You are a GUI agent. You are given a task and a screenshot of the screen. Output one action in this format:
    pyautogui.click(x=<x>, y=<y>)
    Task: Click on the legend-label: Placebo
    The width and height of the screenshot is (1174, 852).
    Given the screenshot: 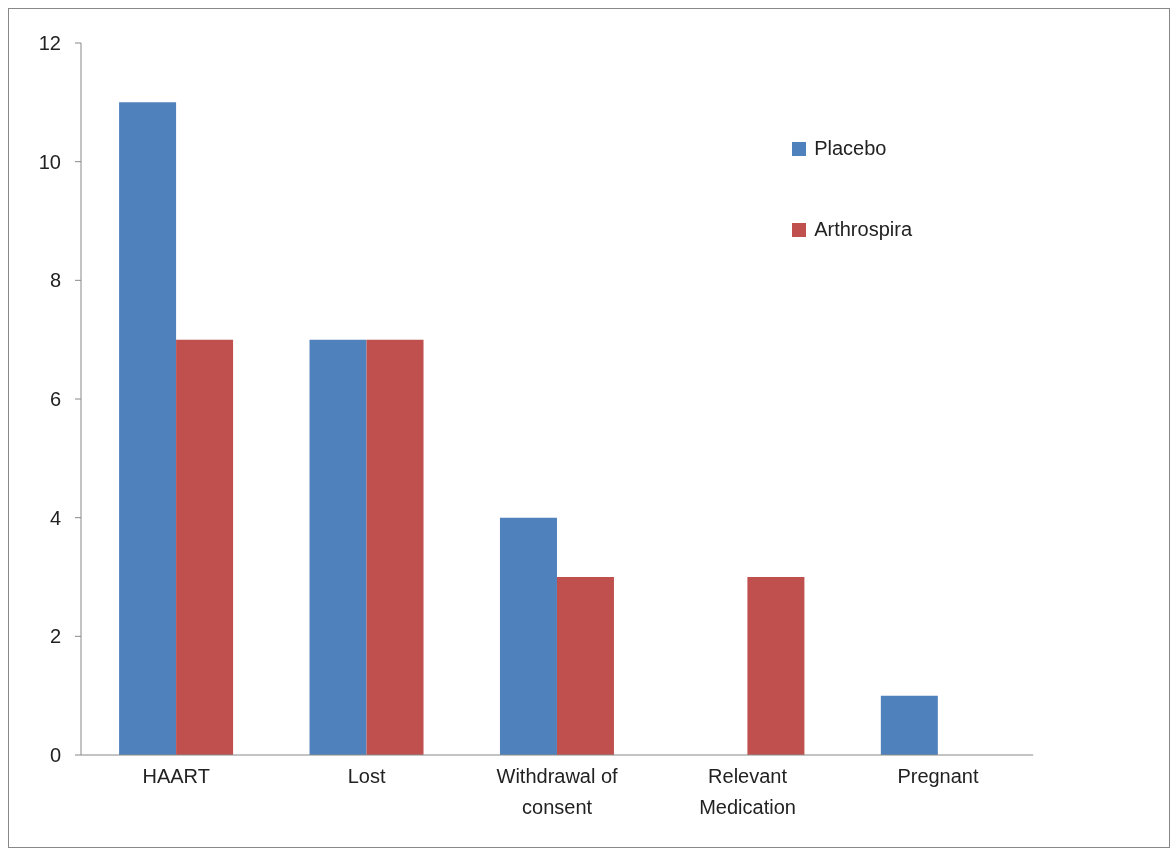 What is the action you would take?
    pyautogui.click(x=850, y=148)
    